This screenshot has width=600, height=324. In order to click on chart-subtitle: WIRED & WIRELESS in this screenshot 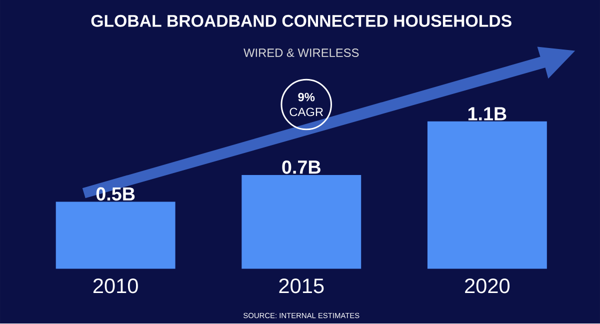, I will do `click(301, 53)`.